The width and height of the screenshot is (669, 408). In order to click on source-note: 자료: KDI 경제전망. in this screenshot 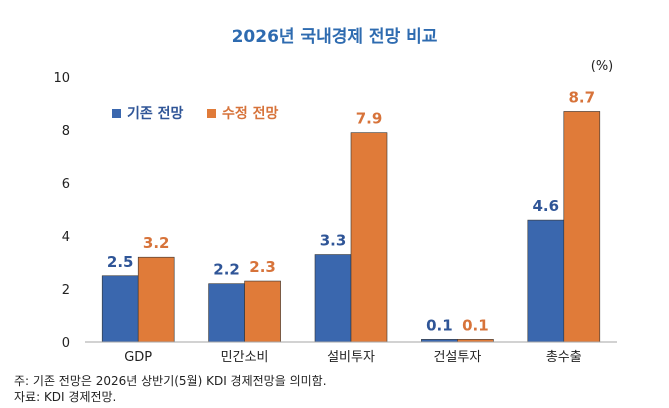, I will do `click(65, 397)`.